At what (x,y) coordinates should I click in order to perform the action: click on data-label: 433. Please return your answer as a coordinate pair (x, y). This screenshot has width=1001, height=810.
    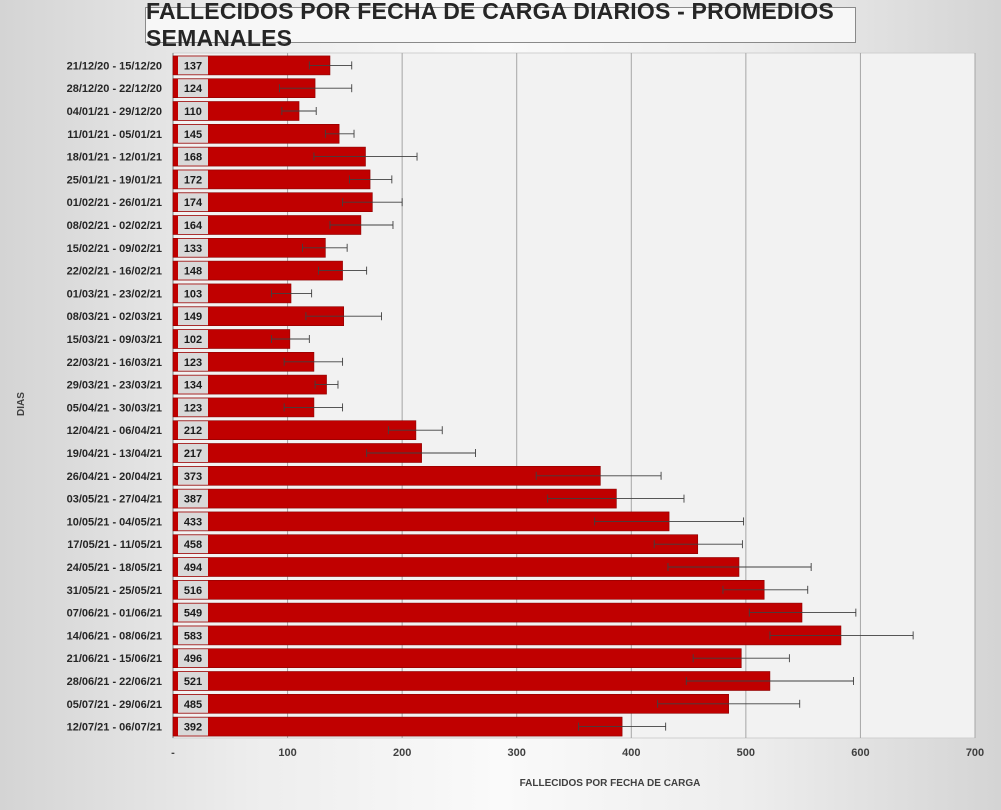
    Looking at the image, I should click on (193, 522).